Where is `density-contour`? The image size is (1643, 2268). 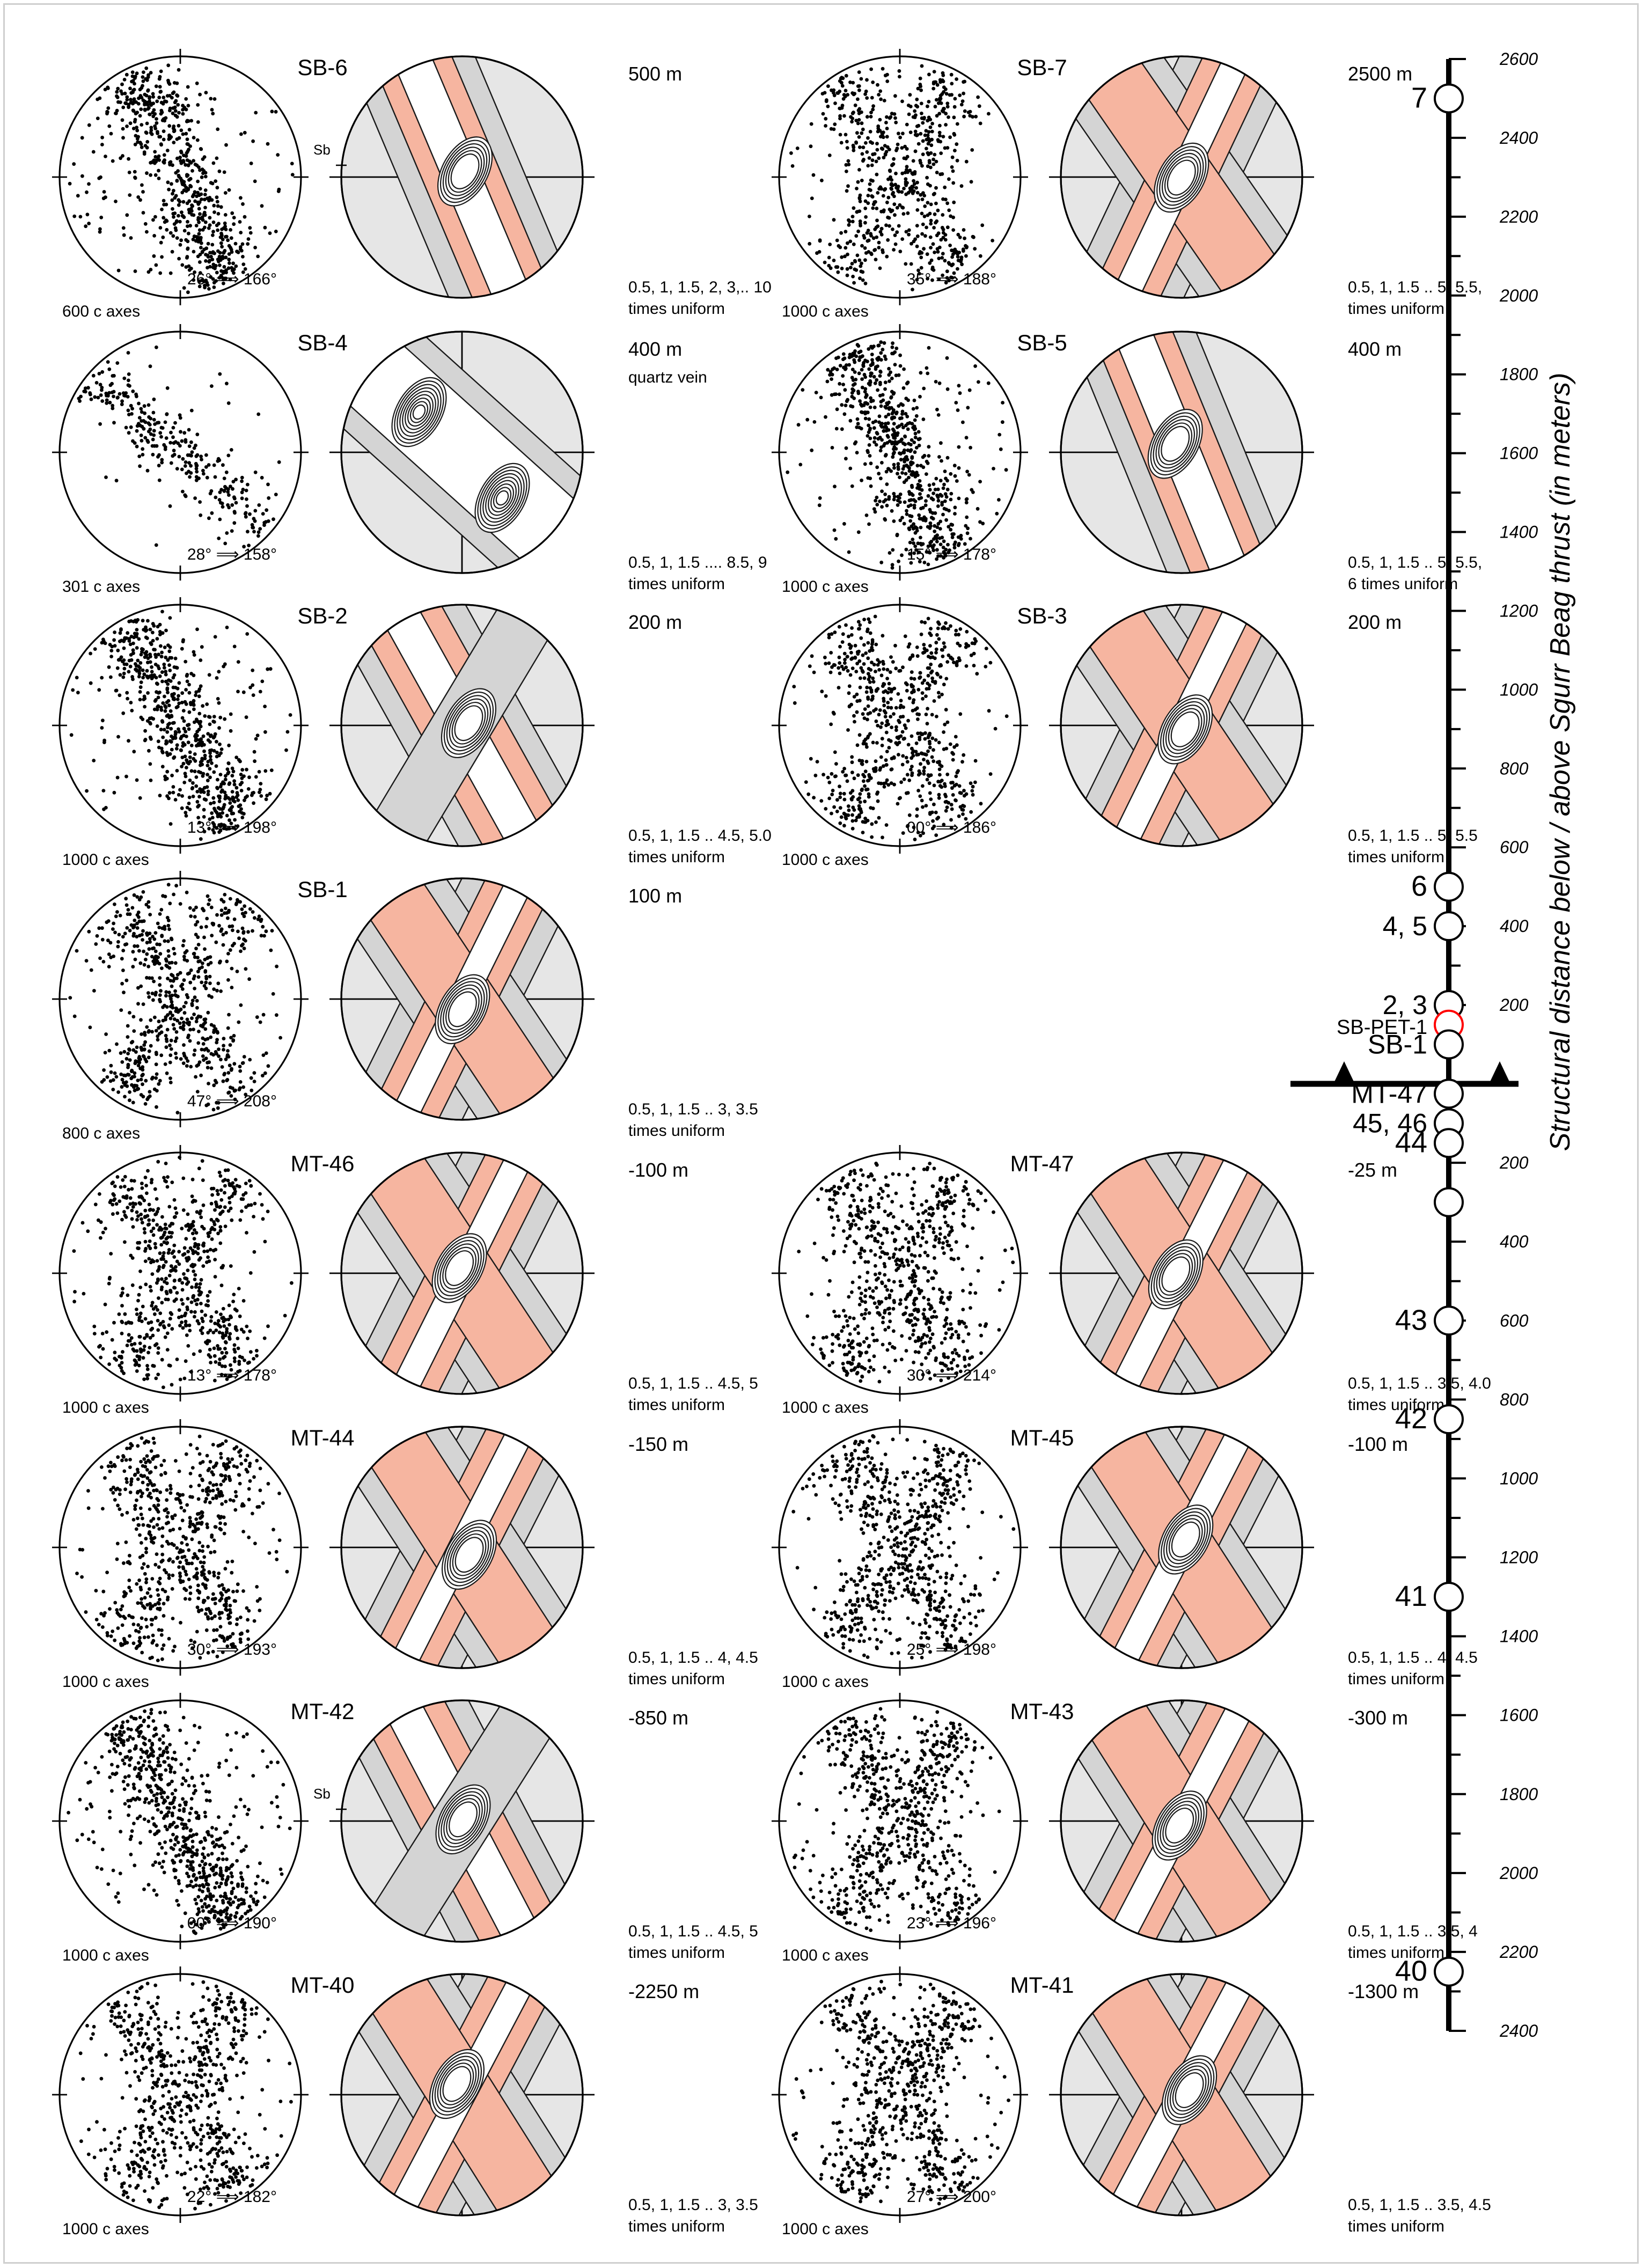
density-contour is located at coordinates (419, 412).